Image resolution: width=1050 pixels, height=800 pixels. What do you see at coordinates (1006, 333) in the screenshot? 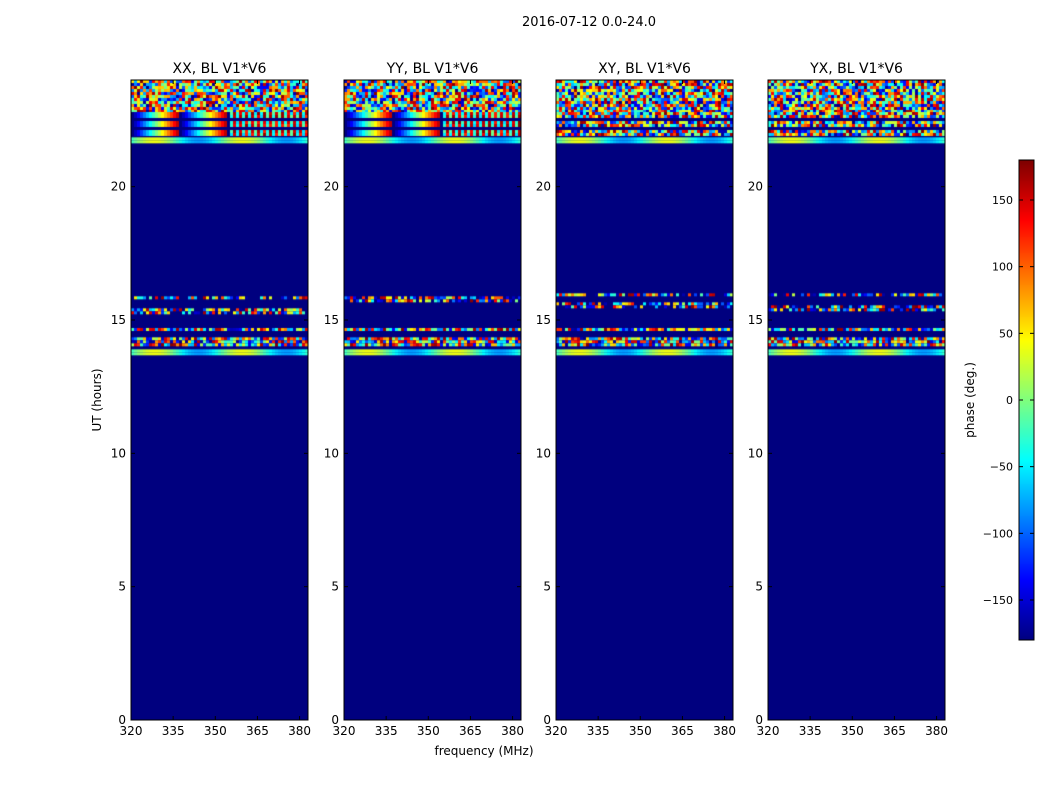
I see `colorbar-tick-label: 50` at bounding box center [1006, 333].